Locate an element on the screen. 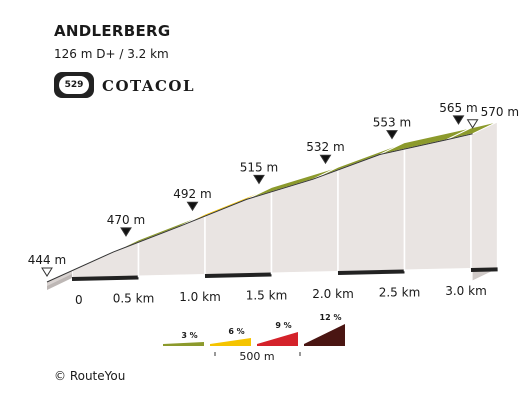 This screenshot has height=400, width=532. elevation-label: 570 m is located at coordinates (500, 112).